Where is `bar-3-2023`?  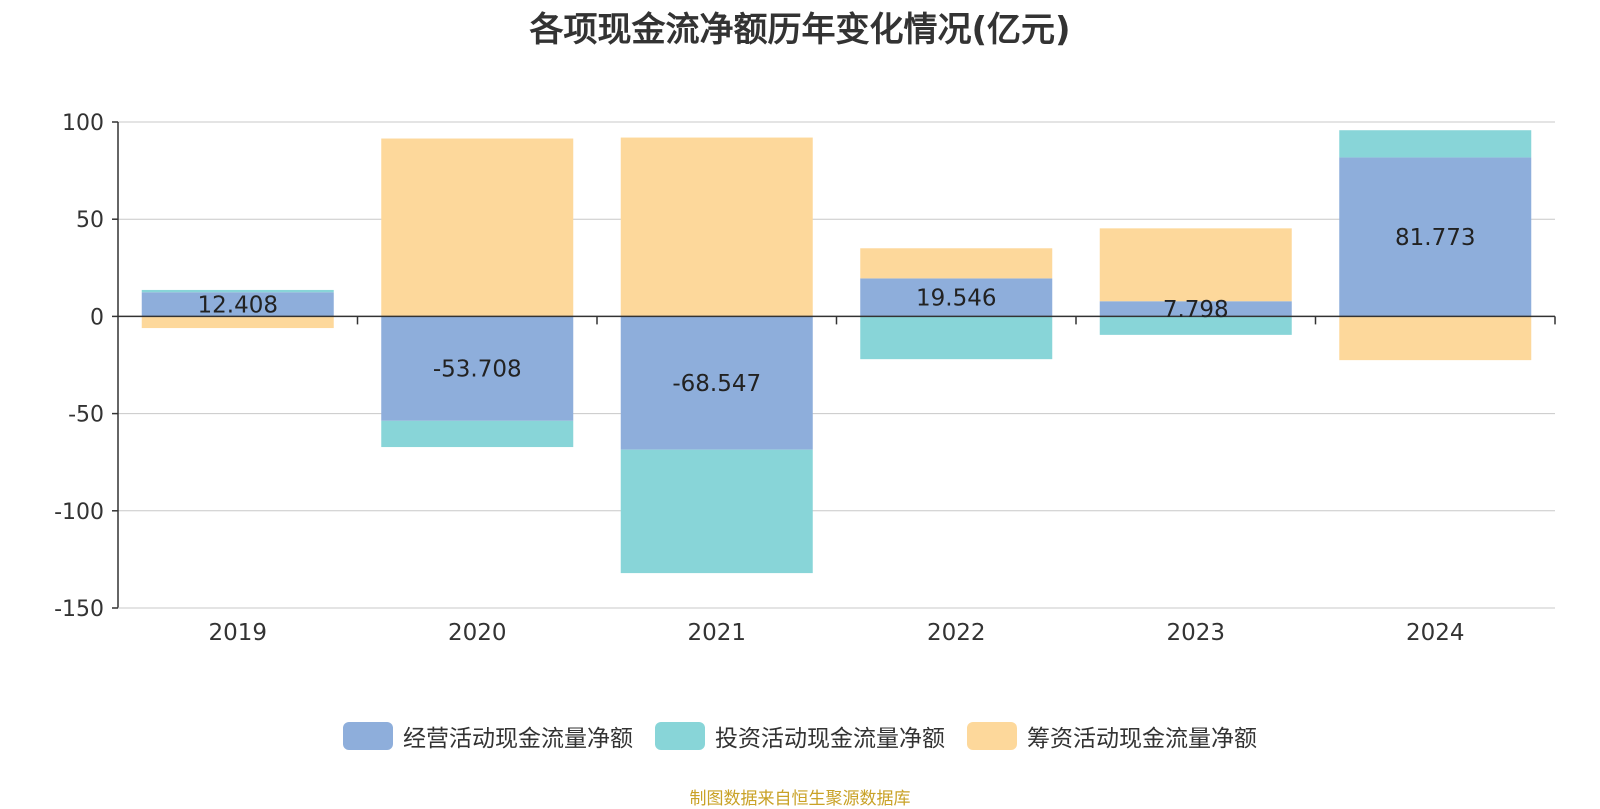
bar-3-2023 is located at coordinates (1195, 265).